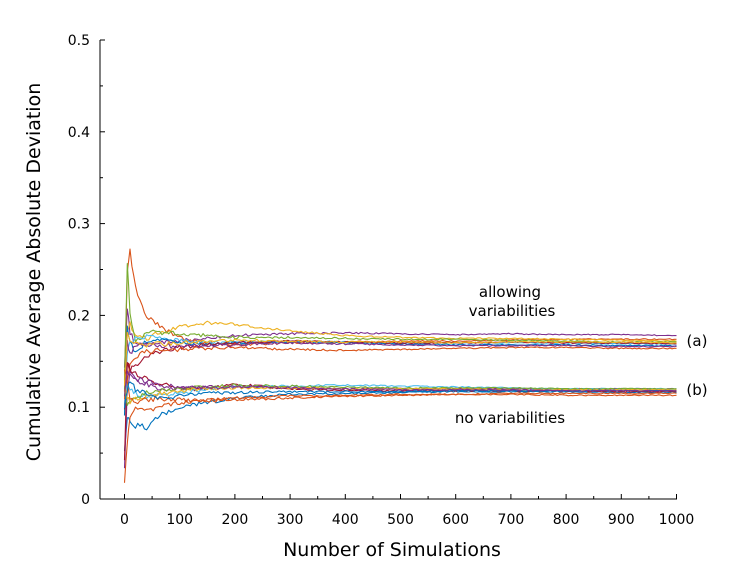 This screenshot has width=747, height=561. Describe the element at coordinates (510, 418) in the screenshot. I see `annotation-no-variabilities: no variabilities` at that location.